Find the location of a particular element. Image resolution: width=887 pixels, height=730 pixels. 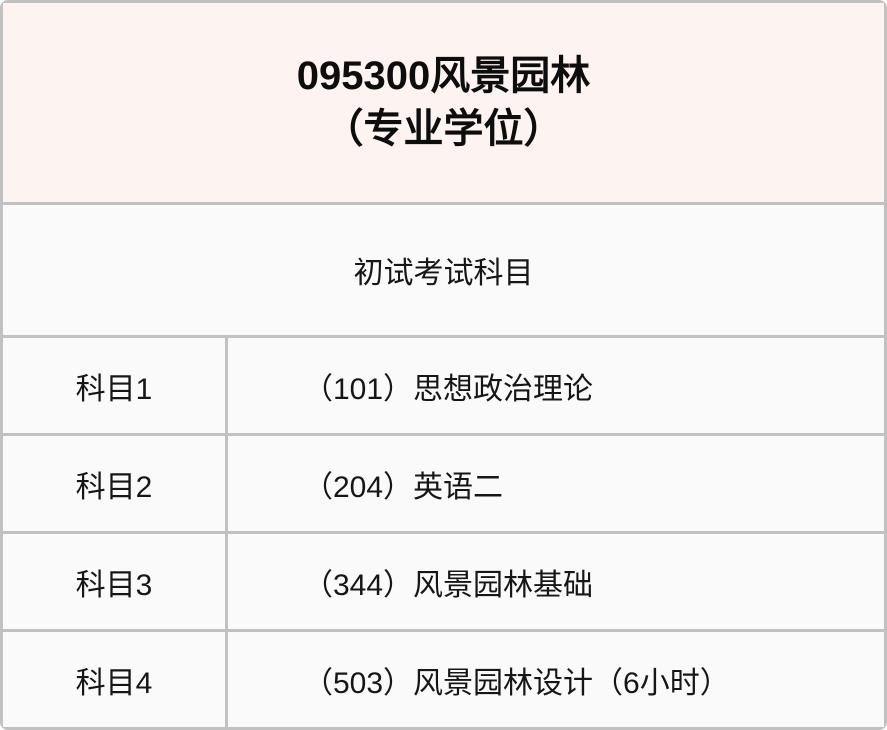

table-row: 科目1 （101）思想政治理论 is located at coordinates (443, 385).